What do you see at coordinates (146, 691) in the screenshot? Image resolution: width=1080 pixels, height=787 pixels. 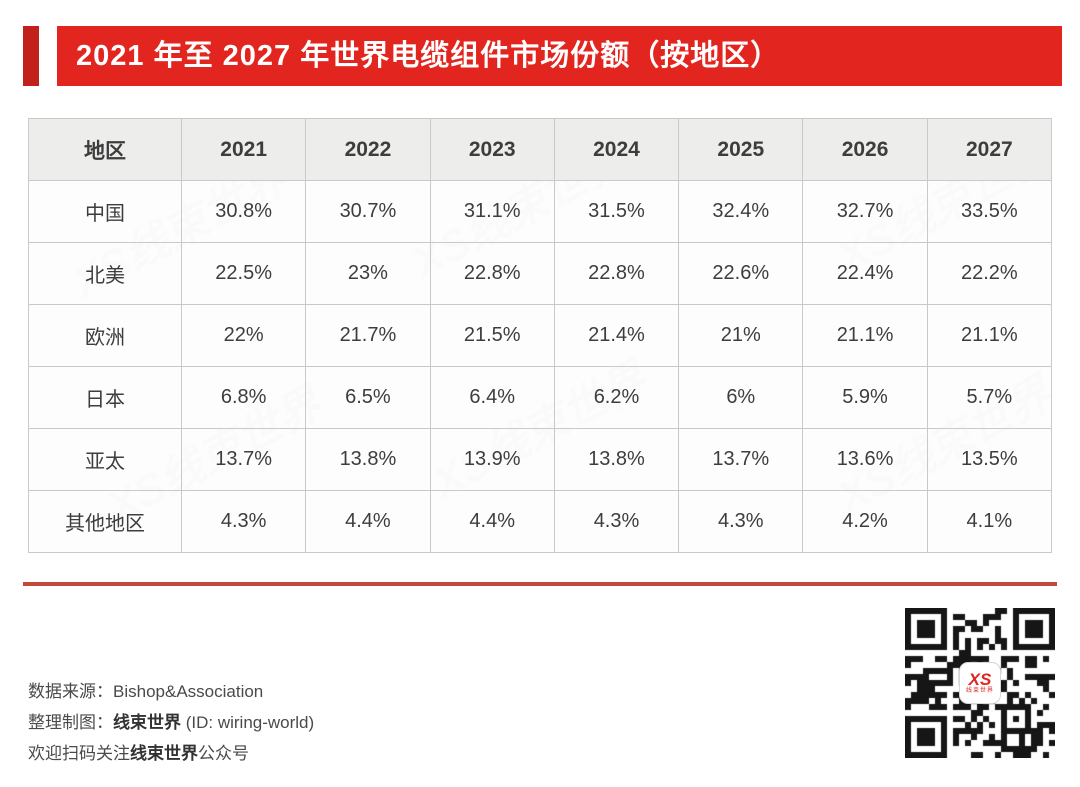 I see `footer-line: 数据来源：Bishop&Association` at bounding box center [146, 691].